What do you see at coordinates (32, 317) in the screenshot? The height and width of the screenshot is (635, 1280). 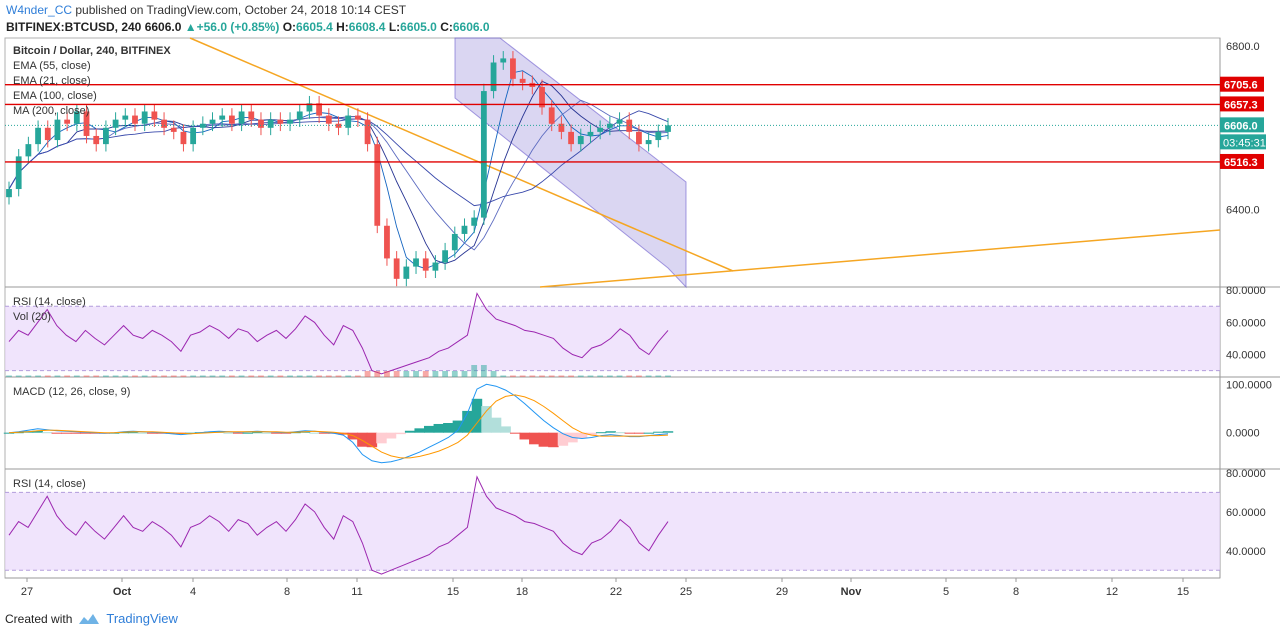 I see `volume-legend: Vol (20)` at bounding box center [32, 317].